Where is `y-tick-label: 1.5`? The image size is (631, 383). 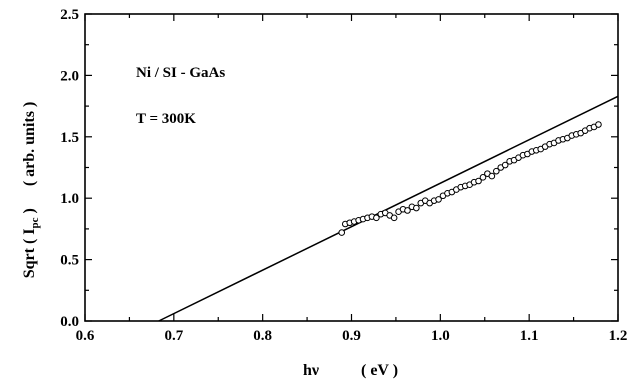
y-tick-label: 1.5 is located at coordinates (69, 138).